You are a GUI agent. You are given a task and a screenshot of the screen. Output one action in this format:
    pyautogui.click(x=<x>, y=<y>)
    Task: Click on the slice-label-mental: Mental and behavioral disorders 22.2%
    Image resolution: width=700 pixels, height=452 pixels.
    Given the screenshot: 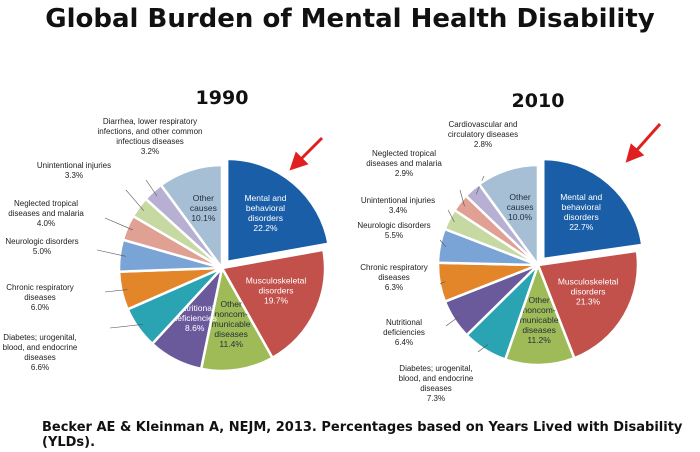 What is the action you would take?
    pyautogui.click(x=265, y=213)
    